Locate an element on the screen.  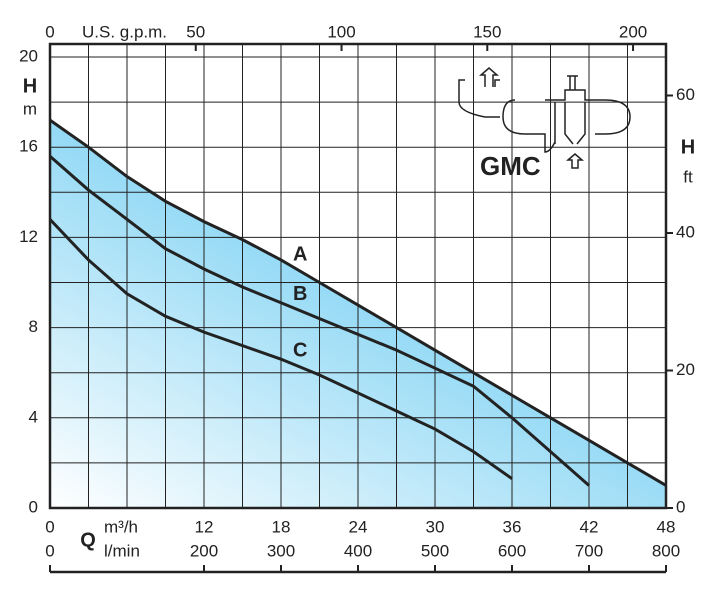
x3-tick-label: 200 is located at coordinates (204, 550).